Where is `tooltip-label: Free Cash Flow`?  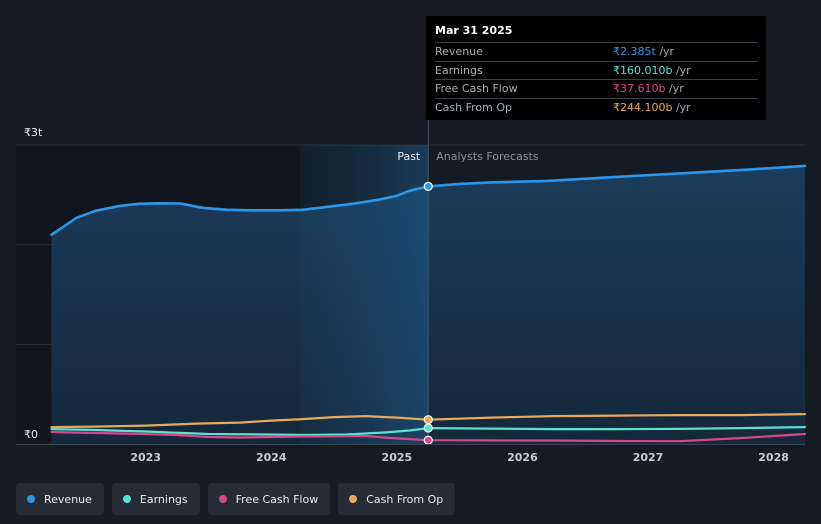 tooltip-label: Free Cash Flow is located at coordinates (476, 88).